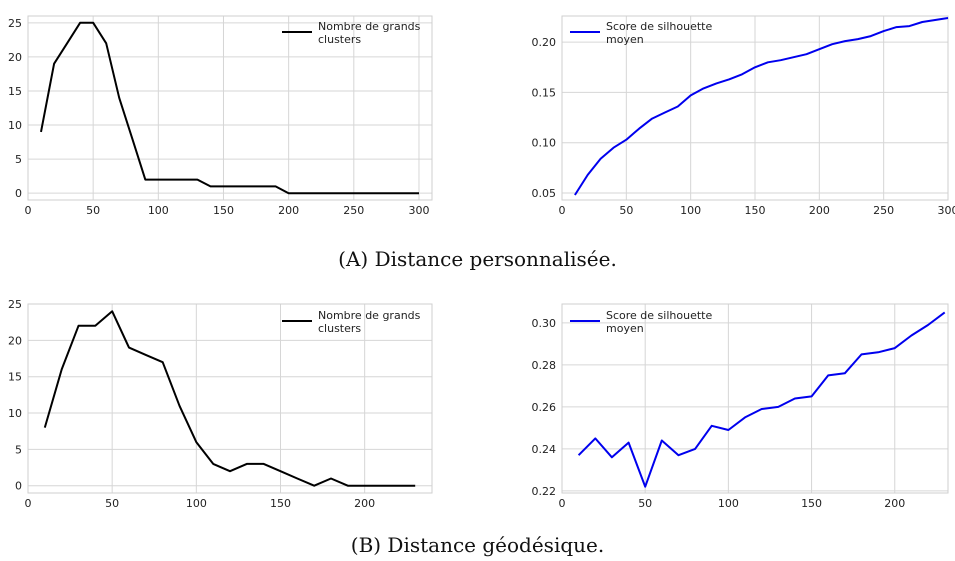  Describe the element at coordinates (544, 323) in the screenshot. I see `y-tick-label: 0.30` at that location.